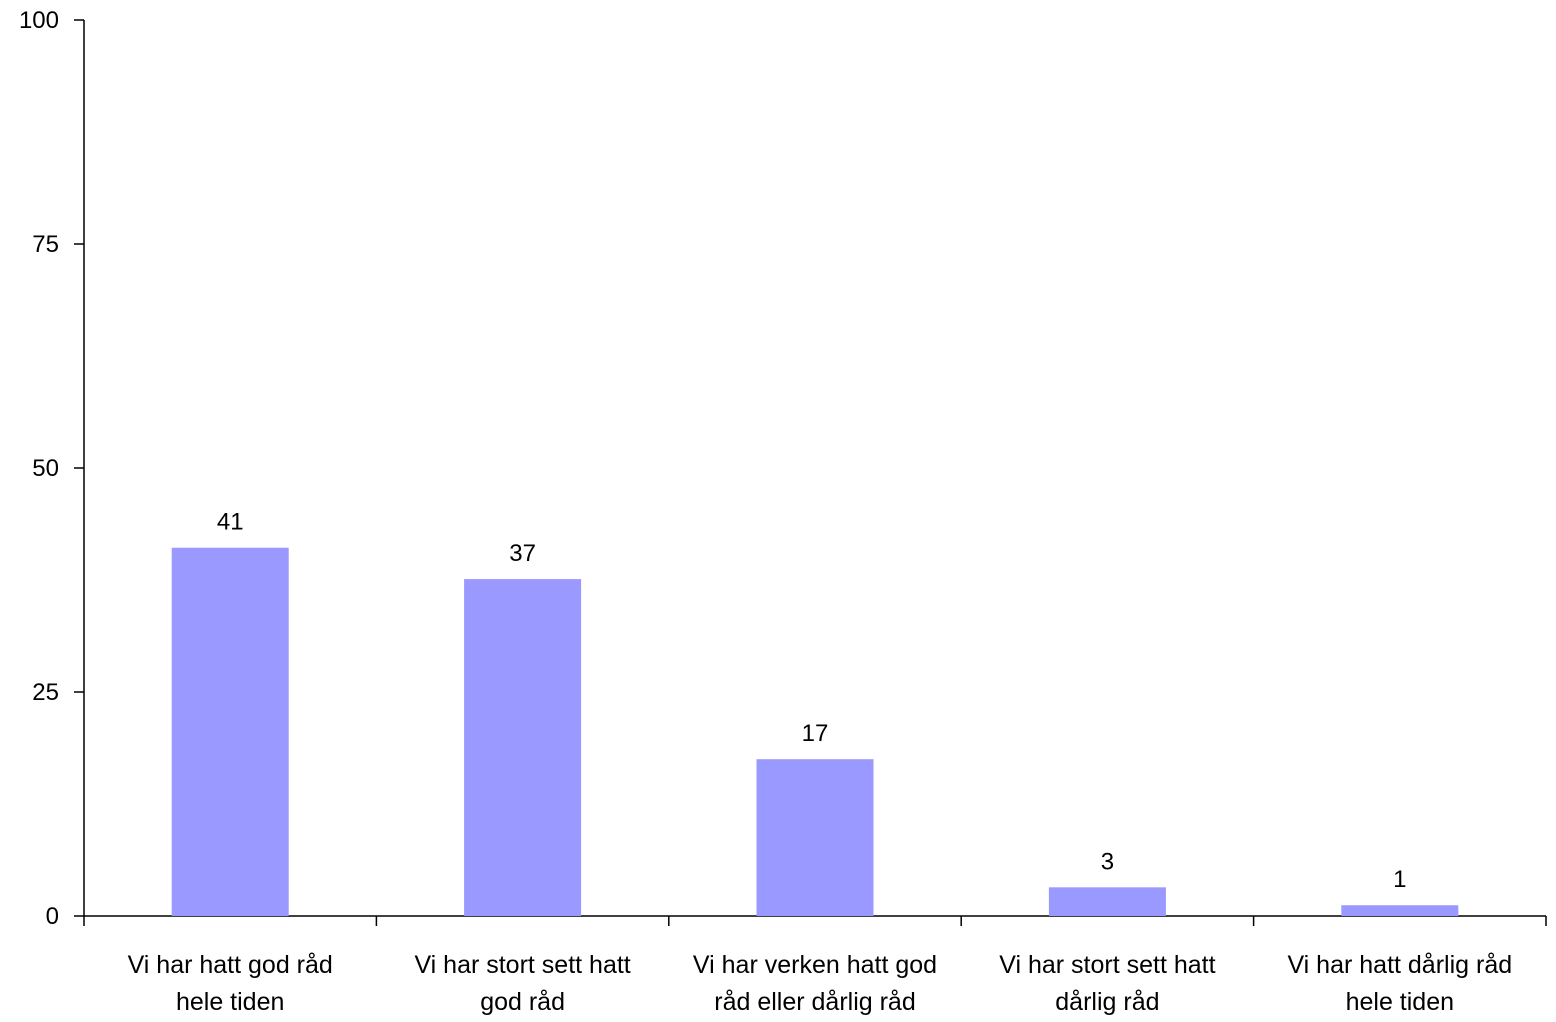 The height and width of the screenshot is (1022, 1556). Describe the element at coordinates (230, 522) in the screenshot. I see `data-label: 41` at that location.